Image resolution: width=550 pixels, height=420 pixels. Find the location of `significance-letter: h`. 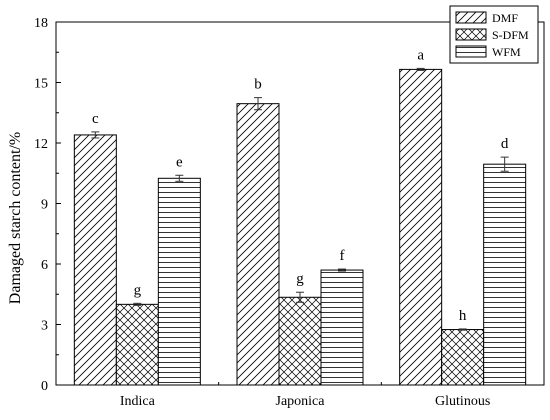

significance-letter: h is located at coordinates (463, 316).